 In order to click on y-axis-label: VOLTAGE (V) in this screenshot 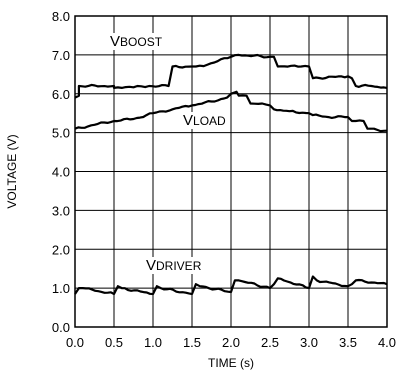, I will do `click(12, 171)`.